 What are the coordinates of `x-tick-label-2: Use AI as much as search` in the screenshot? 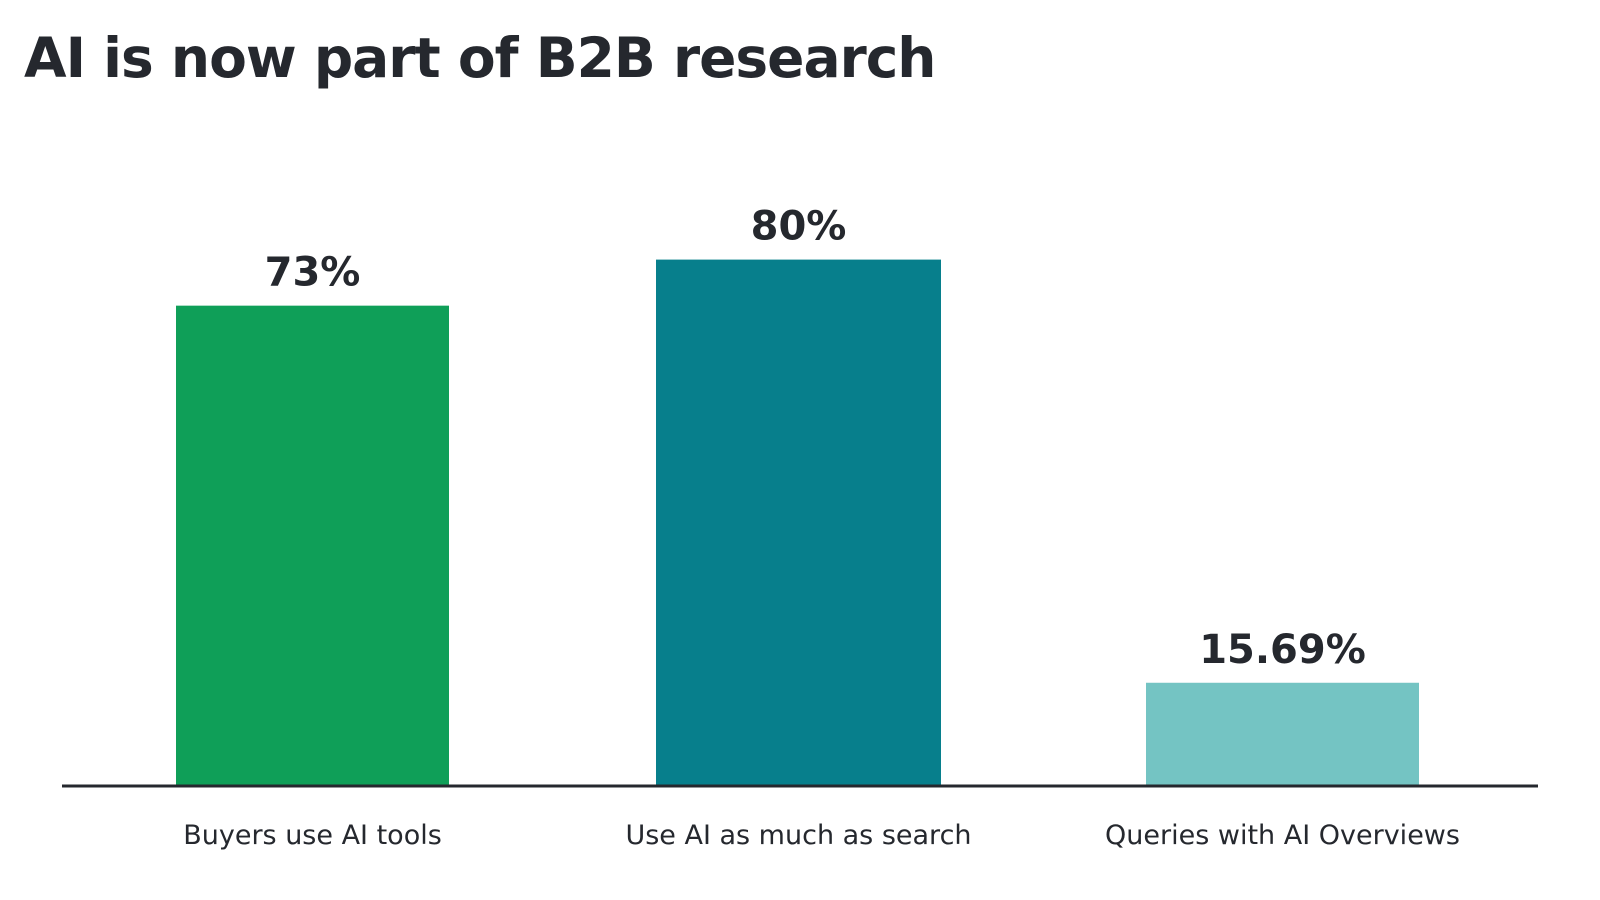 It's located at (798, 835).